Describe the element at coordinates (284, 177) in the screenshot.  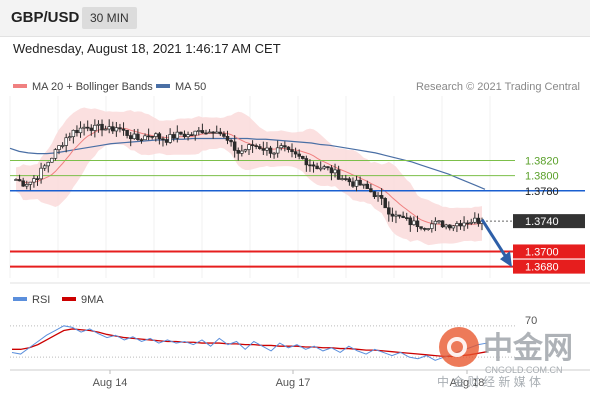
I see `level-resistance: 1.3800` at that location.